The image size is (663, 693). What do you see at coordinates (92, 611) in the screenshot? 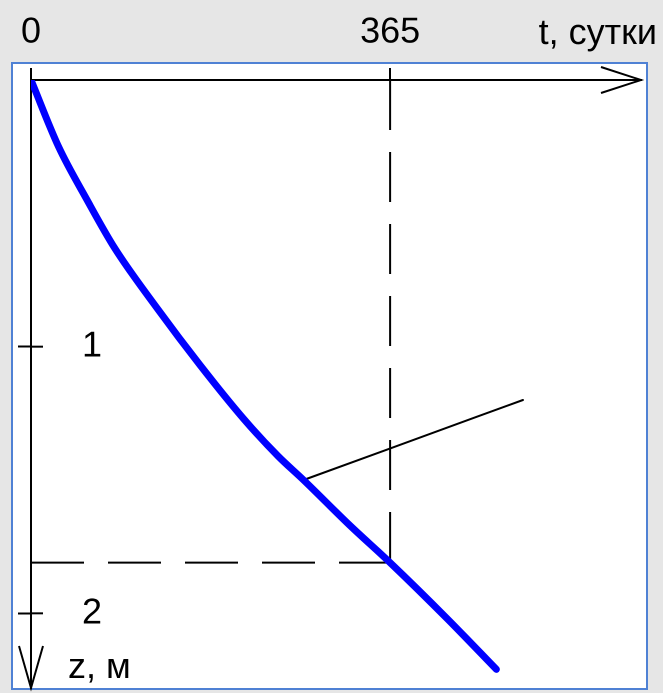
I see `y-tick-label: 2` at bounding box center [92, 611].